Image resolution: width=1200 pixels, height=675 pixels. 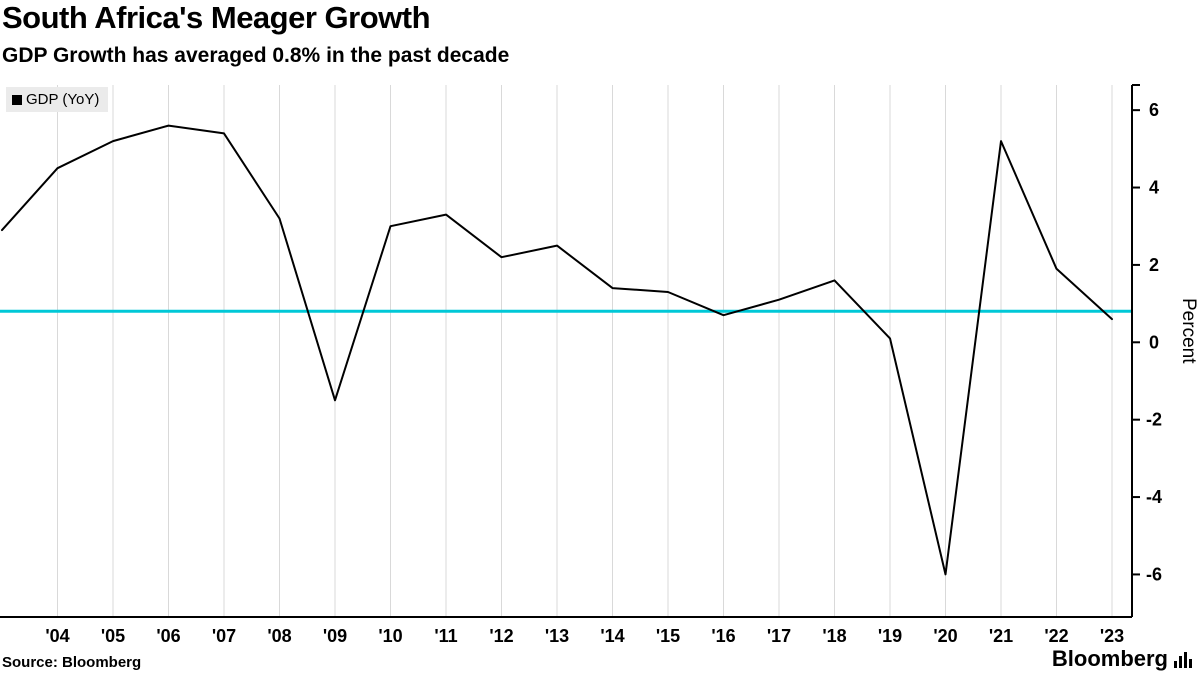 What do you see at coordinates (779, 636) in the screenshot?
I see `x-tick-label: '17` at bounding box center [779, 636].